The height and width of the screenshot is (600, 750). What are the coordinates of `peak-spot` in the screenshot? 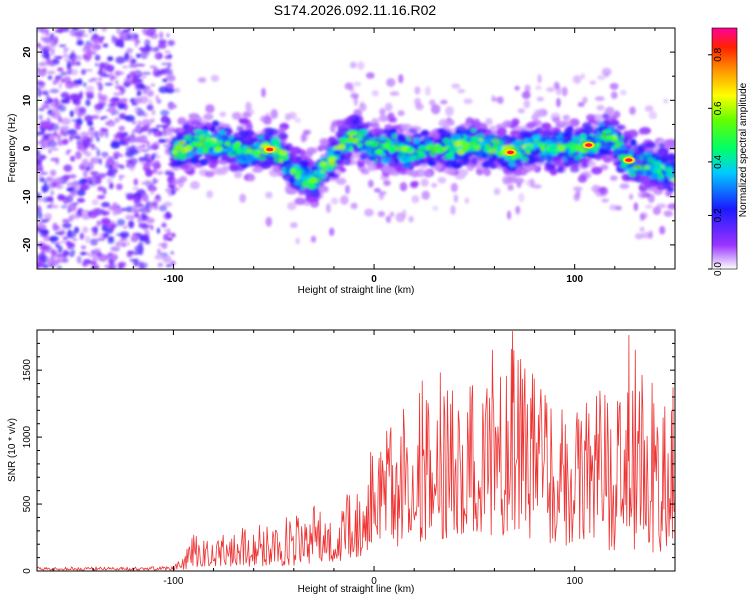 It's located at (510, 152).